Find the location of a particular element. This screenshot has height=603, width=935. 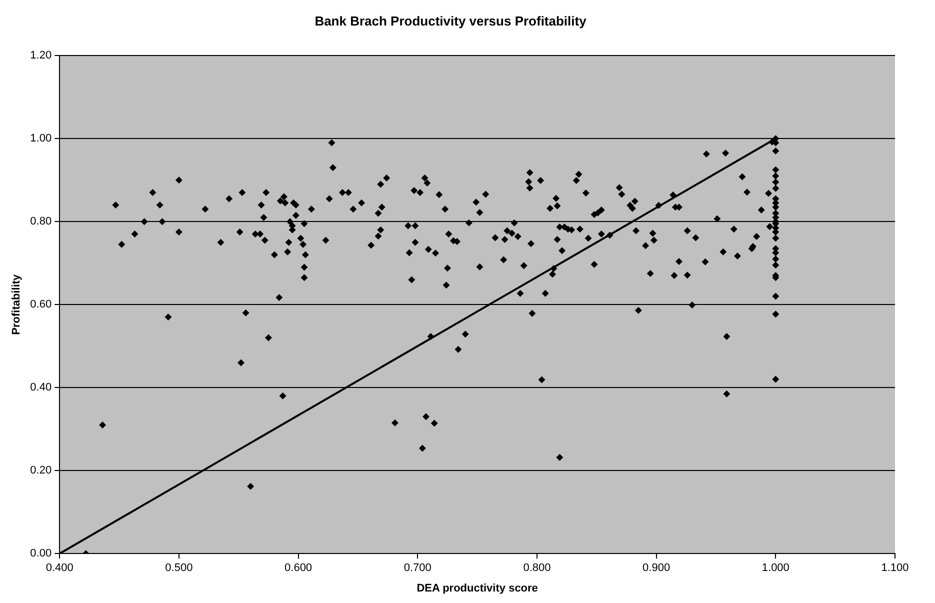

y-tick-label: 0.40 is located at coordinates (41, 388).